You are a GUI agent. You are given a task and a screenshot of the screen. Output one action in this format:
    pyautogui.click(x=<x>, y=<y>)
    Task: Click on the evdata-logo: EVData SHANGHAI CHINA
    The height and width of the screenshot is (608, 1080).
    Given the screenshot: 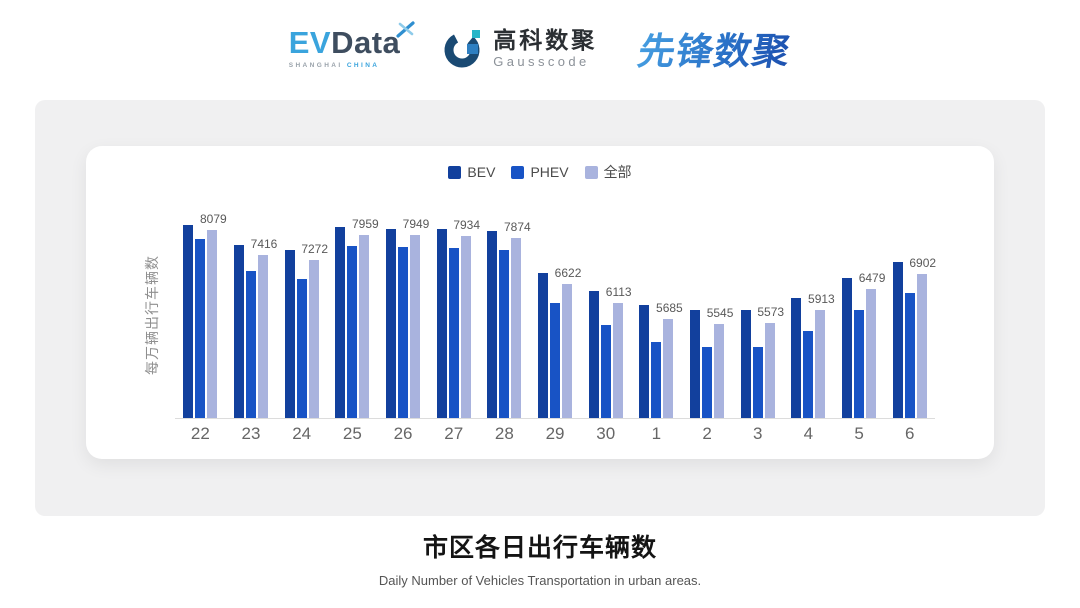 What is the action you would take?
    pyautogui.click(x=351, y=45)
    